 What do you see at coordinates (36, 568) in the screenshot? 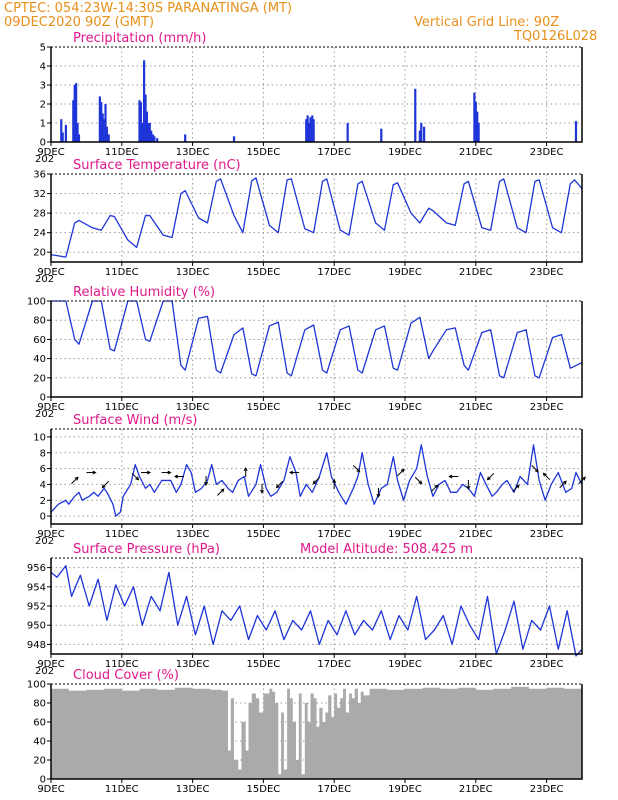
I see `pressure-ytick-label: 956` at bounding box center [36, 568].